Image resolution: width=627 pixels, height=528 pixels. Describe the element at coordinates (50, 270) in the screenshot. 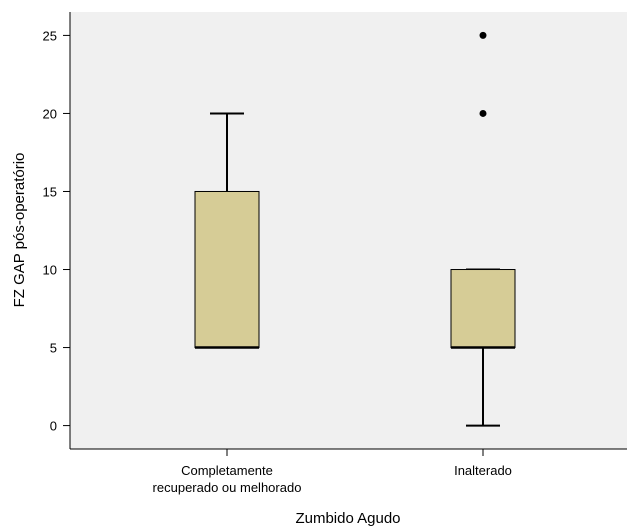

I see `y-tick-label: 10` at that location.